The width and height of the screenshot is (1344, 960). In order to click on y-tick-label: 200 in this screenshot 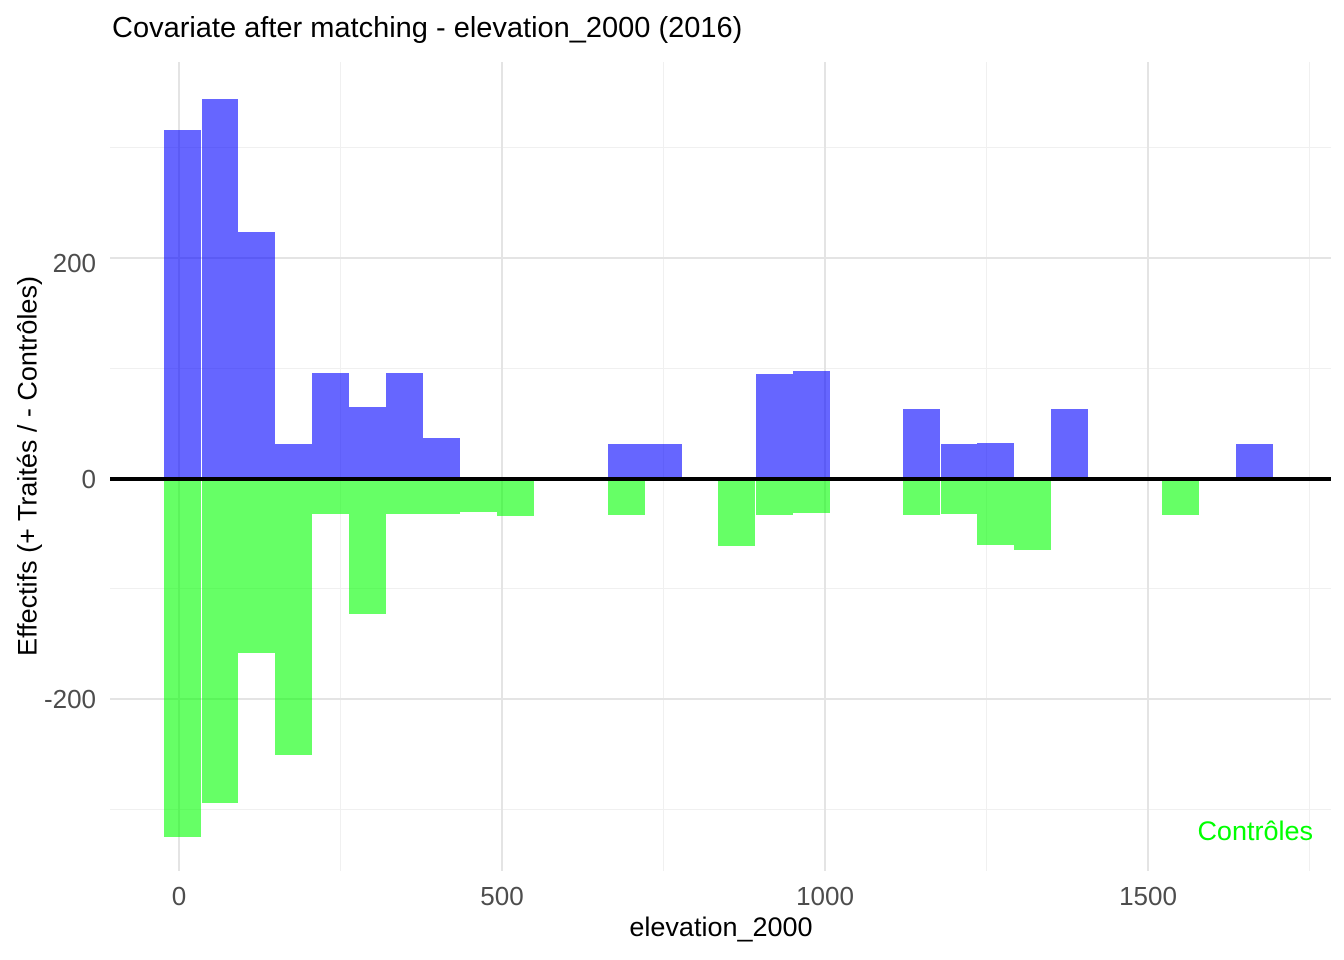, I will do `click(74, 263)`.